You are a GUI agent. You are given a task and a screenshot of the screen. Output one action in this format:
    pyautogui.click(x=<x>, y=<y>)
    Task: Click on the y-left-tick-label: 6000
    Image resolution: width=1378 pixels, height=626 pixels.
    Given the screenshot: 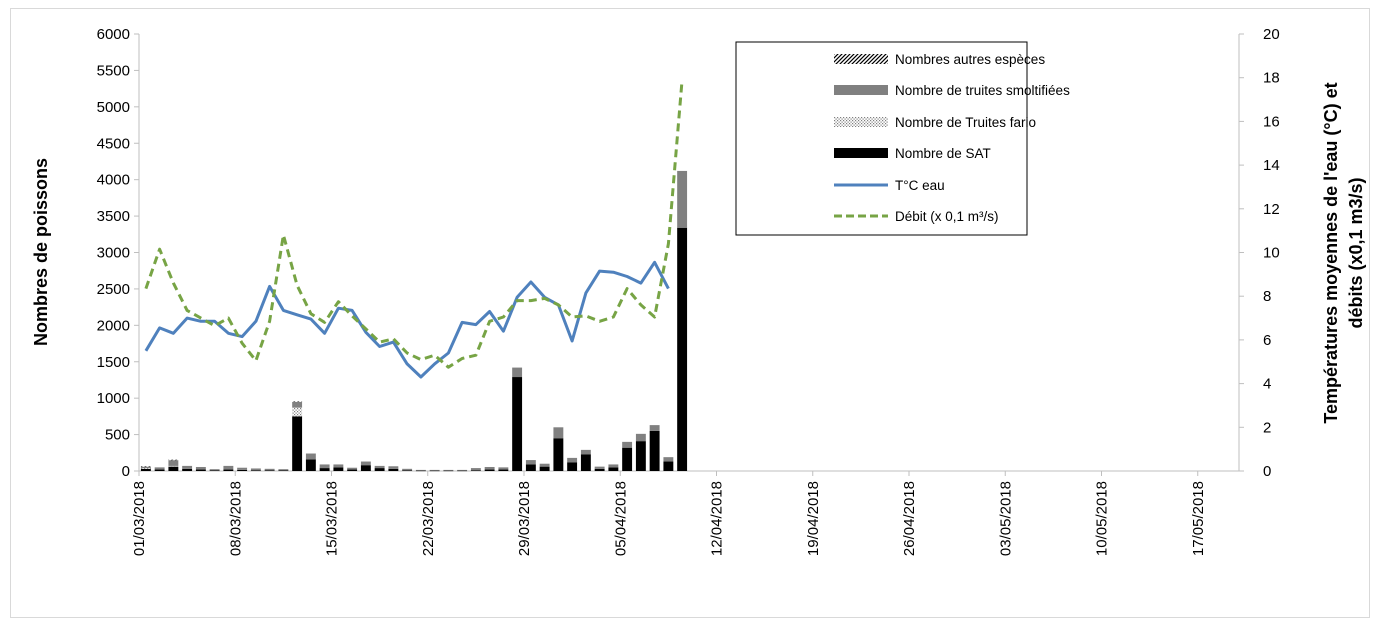 What is the action you would take?
    pyautogui.click(x=113, y=34)
    